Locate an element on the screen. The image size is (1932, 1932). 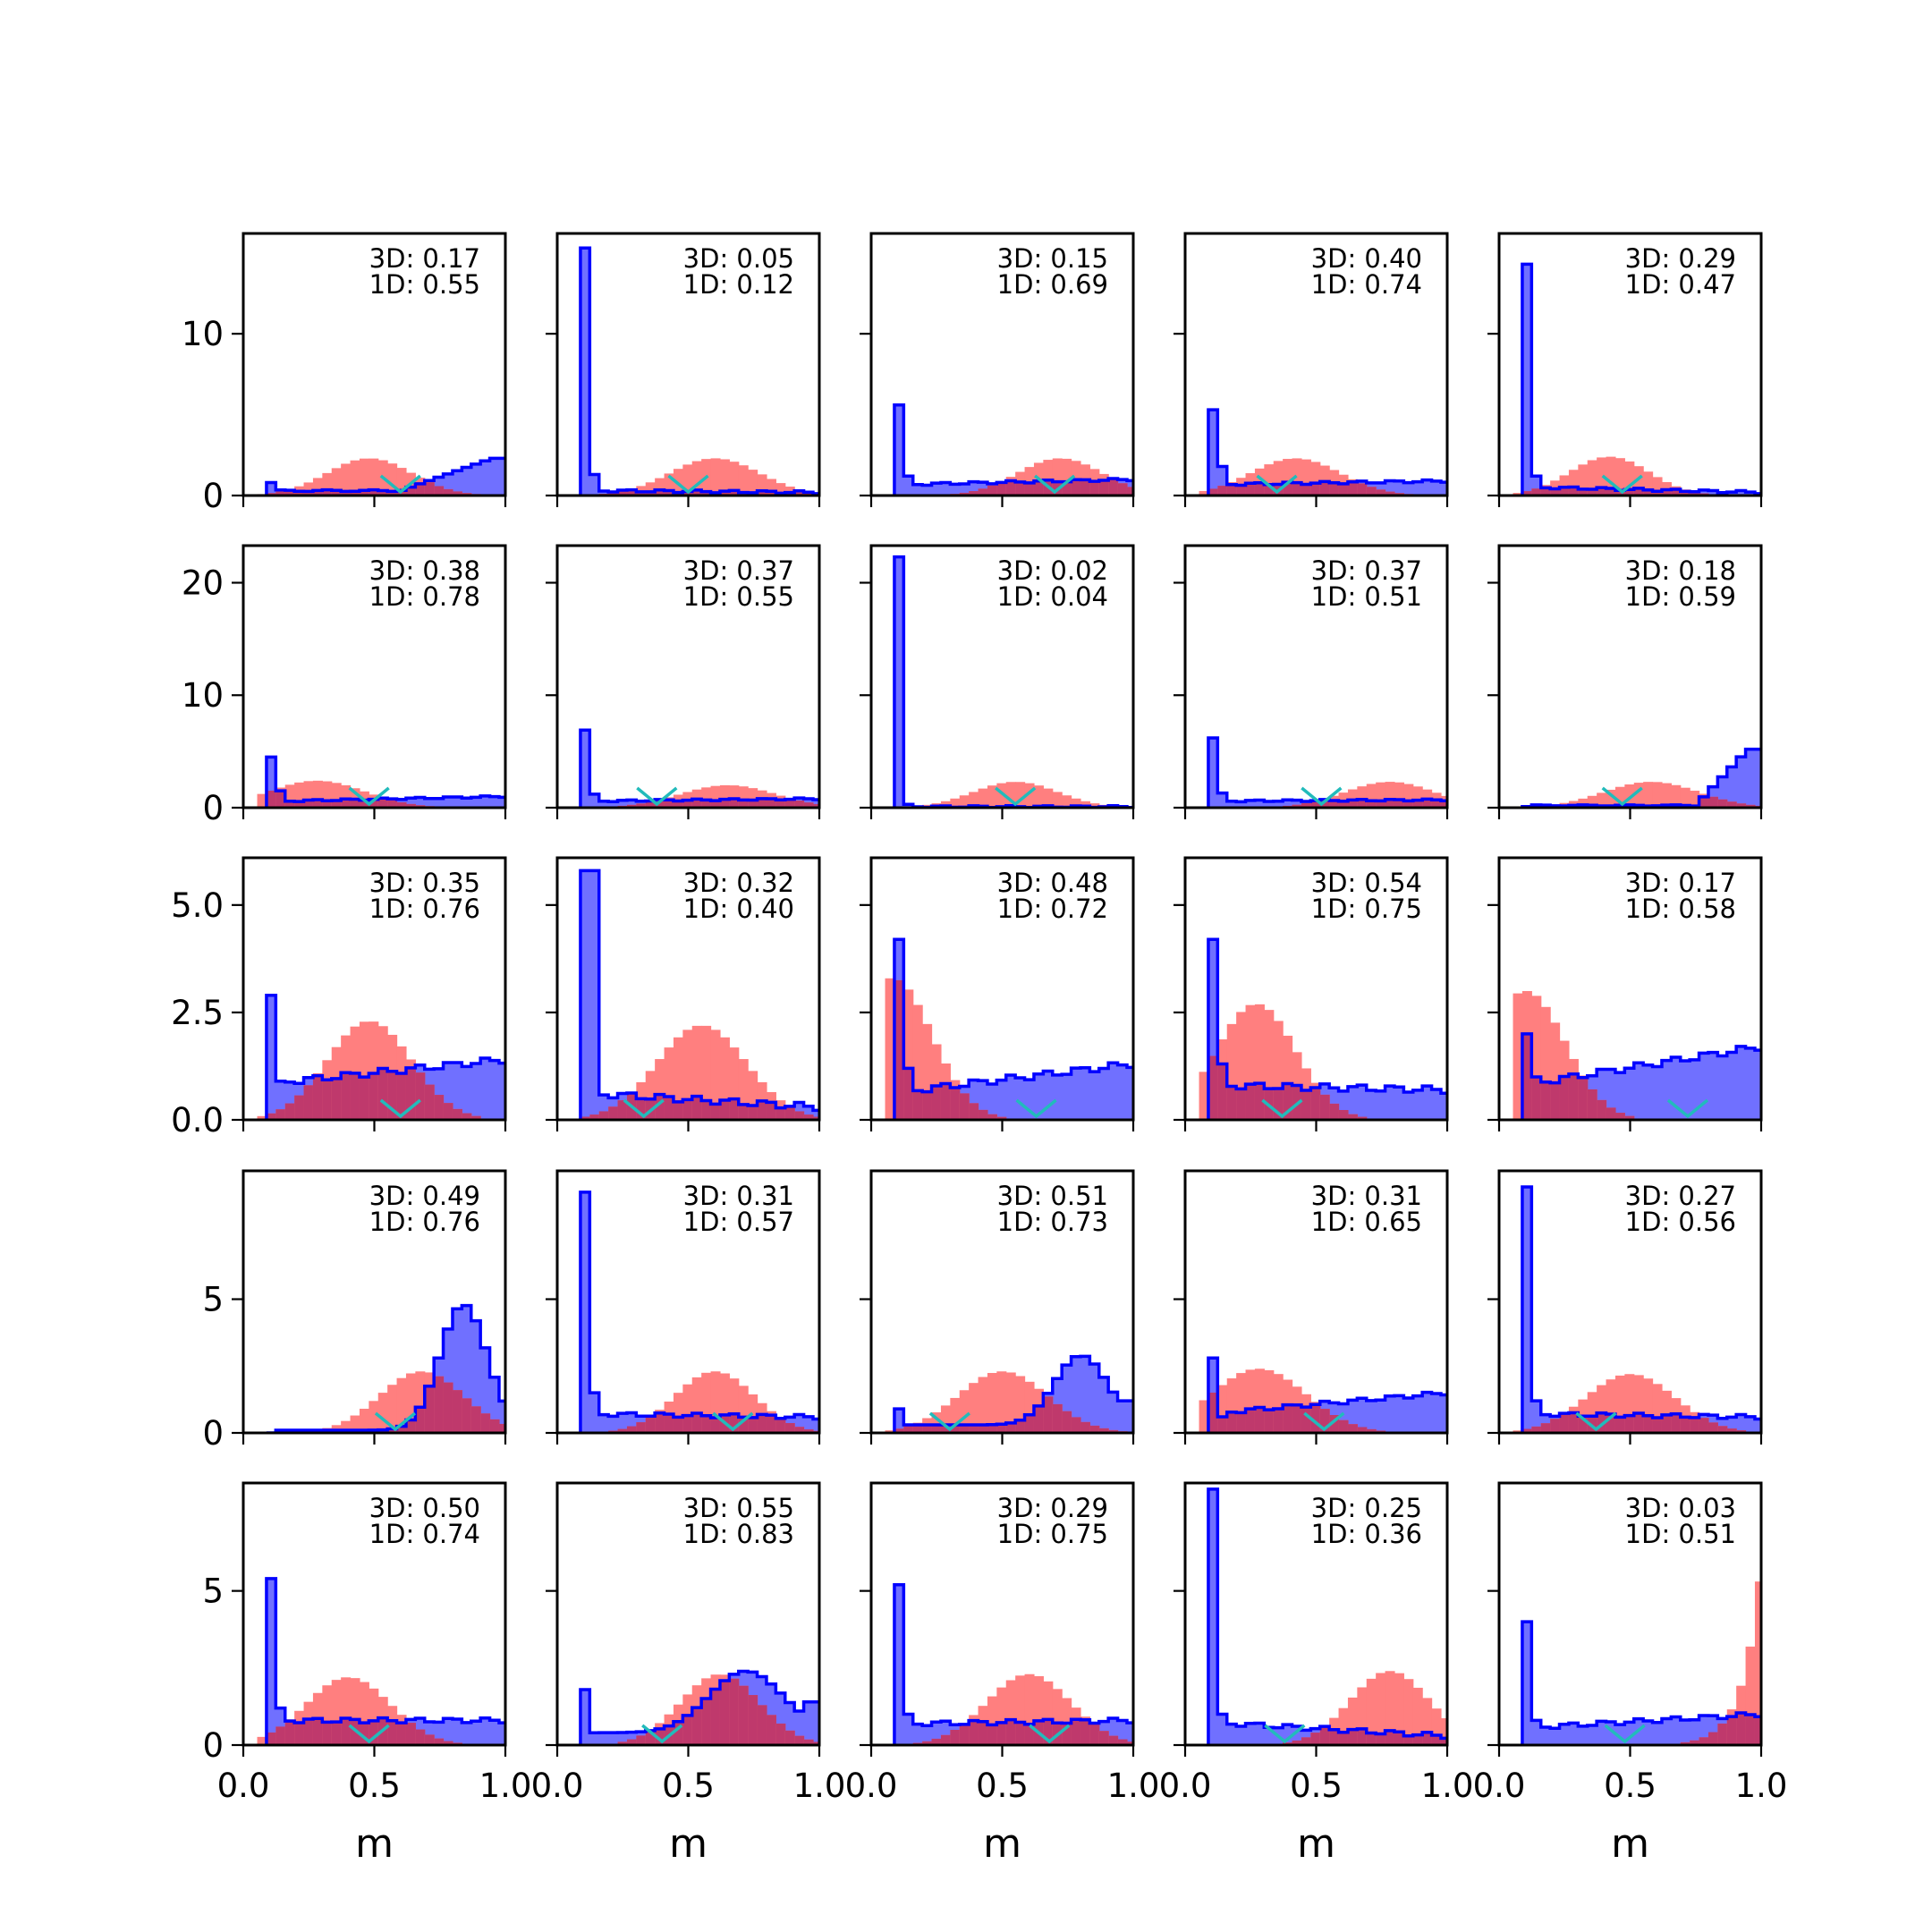
score-3d-label: 3D: 0.15 is located at coordinates (1052, 258).